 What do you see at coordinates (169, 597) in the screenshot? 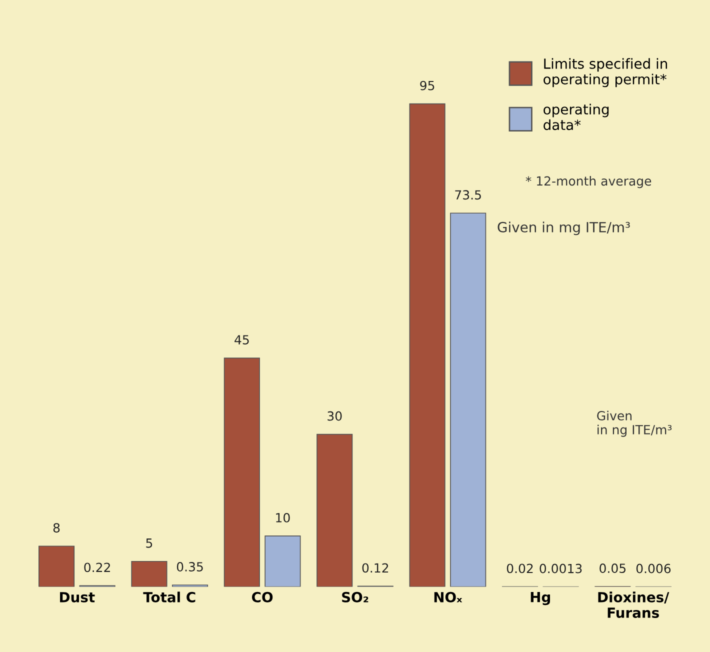
I see `x-tick-label: Total C` at bounding box center [169, 597].